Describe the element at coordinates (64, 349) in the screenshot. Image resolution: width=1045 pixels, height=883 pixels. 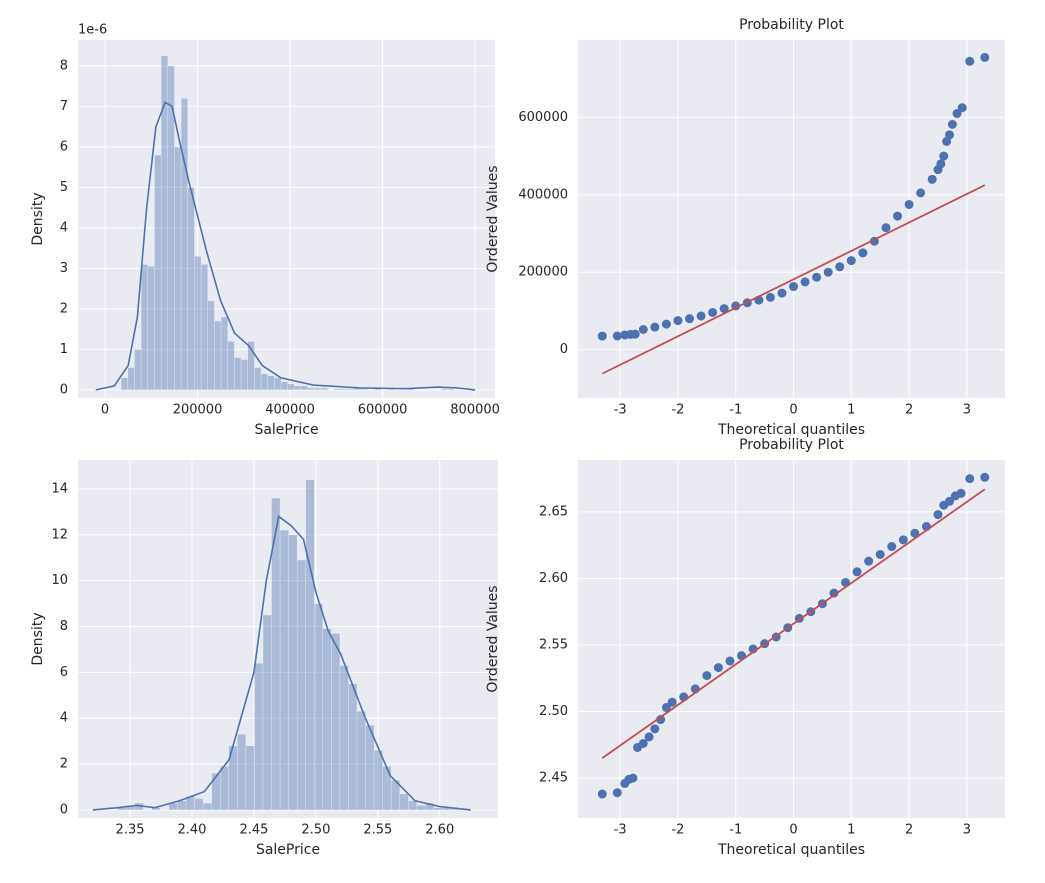
I see `y-tick-label: 1` at that location.